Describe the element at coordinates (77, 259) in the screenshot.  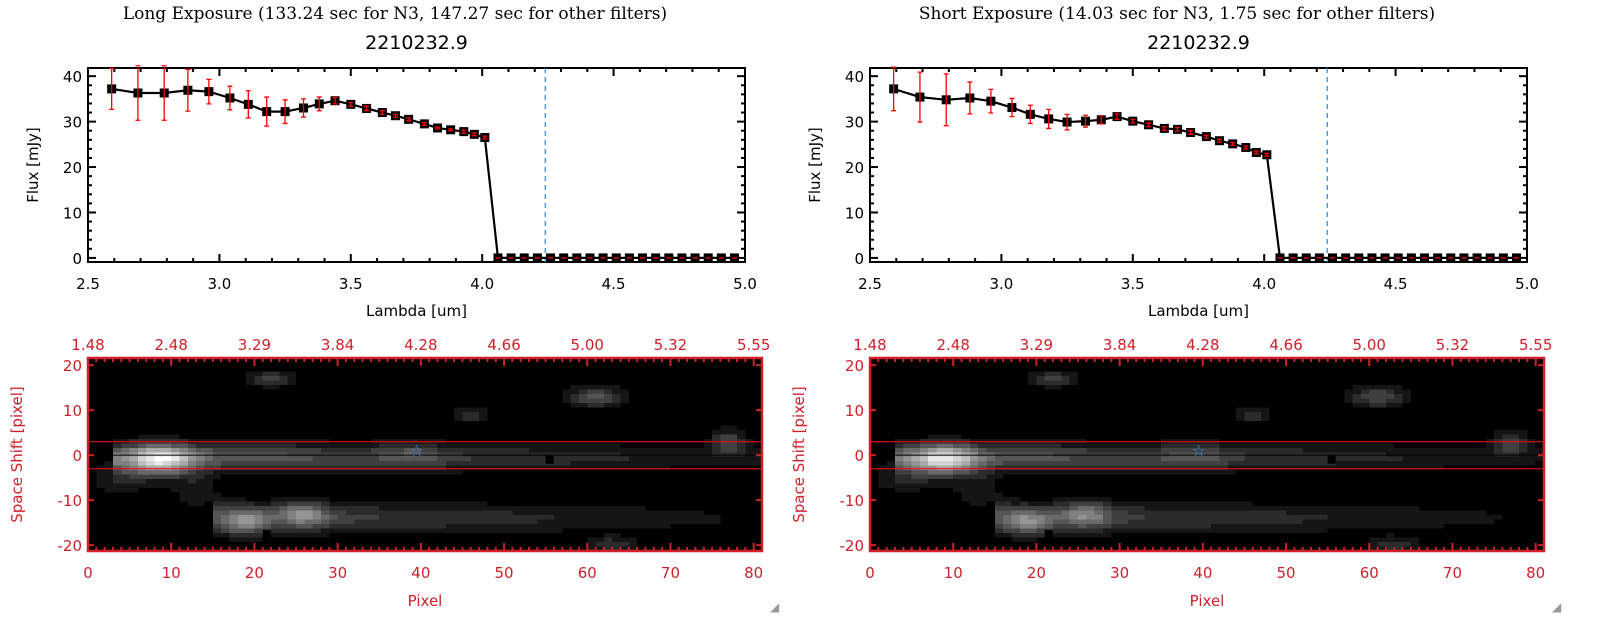
I see `y-tick-label: 0` at that location.